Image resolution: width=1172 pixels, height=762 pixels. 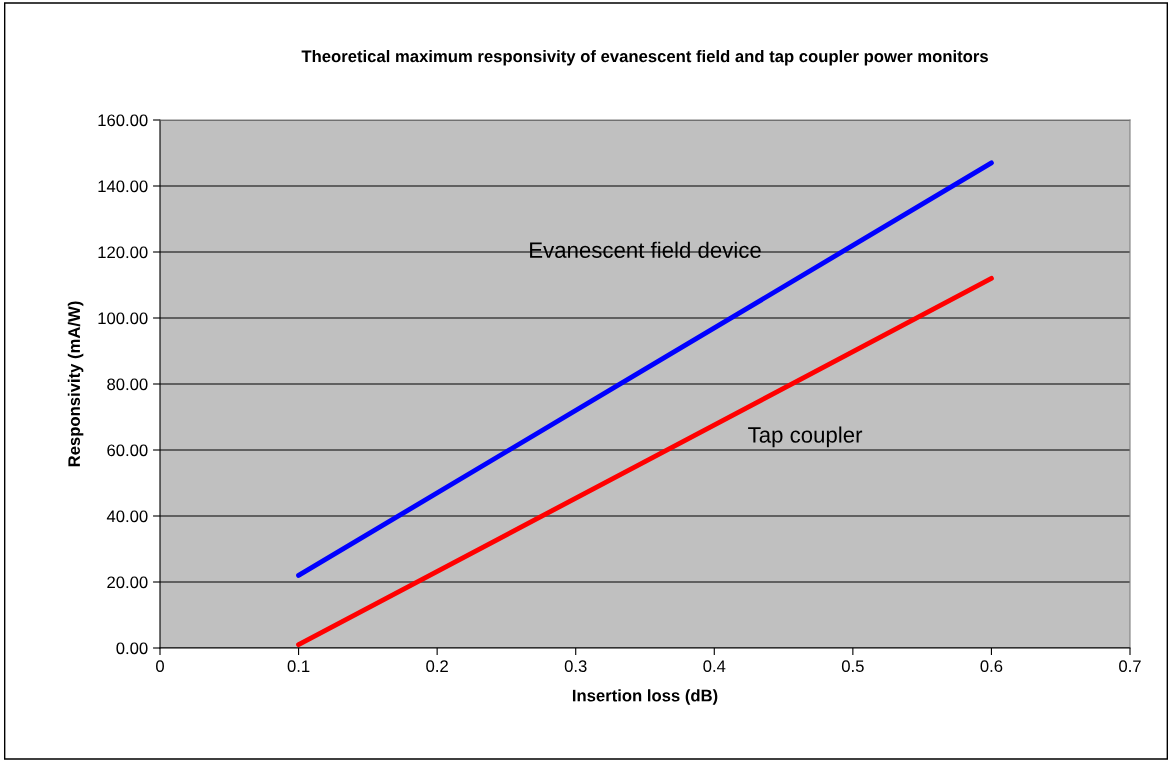 I want to click on y-tick-label: 0.00, so click(x=132, y=648).